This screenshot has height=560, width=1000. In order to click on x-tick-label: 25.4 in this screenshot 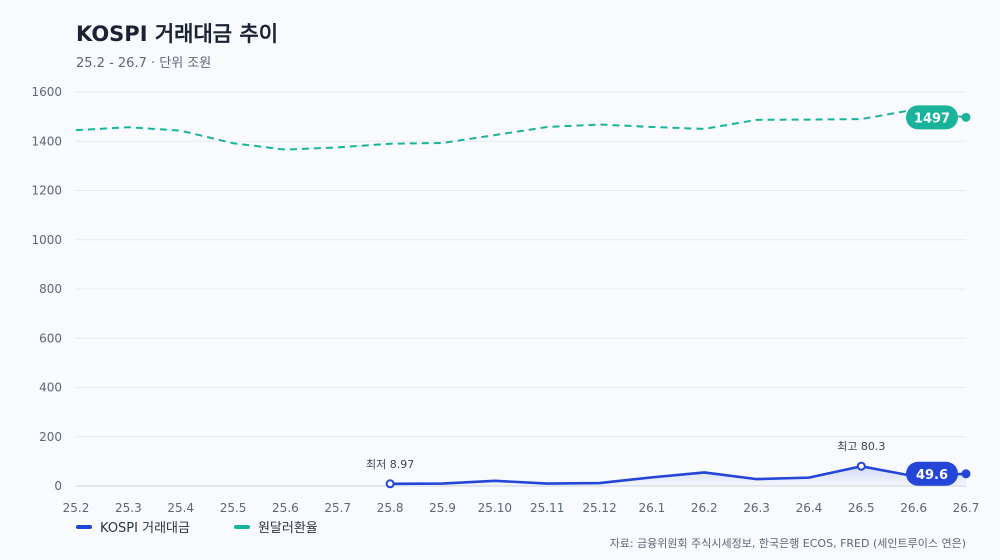, I will do `click(180, 508)`.